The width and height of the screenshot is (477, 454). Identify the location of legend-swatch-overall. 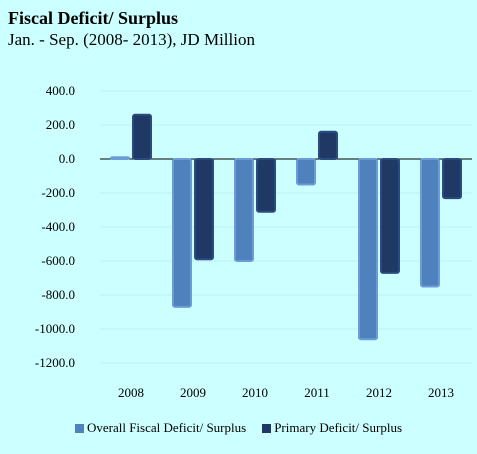
(79, 428).